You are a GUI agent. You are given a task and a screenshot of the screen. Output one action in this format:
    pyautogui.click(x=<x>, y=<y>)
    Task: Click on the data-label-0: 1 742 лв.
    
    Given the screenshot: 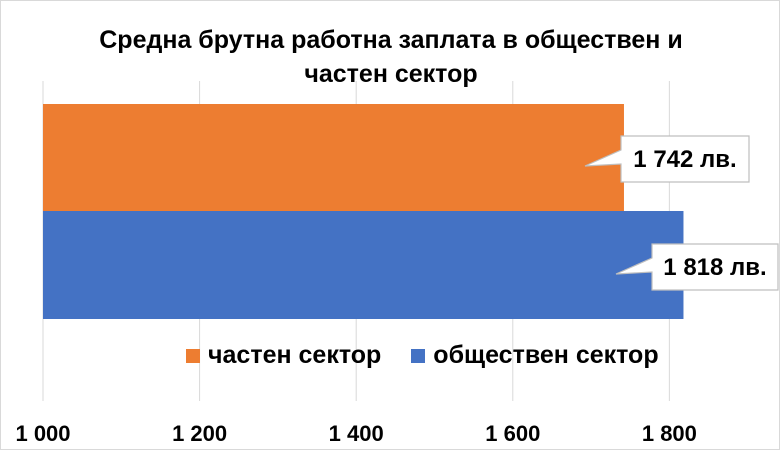 What is the action you would take?
    pyautogui.click(x=684, y=159)
    